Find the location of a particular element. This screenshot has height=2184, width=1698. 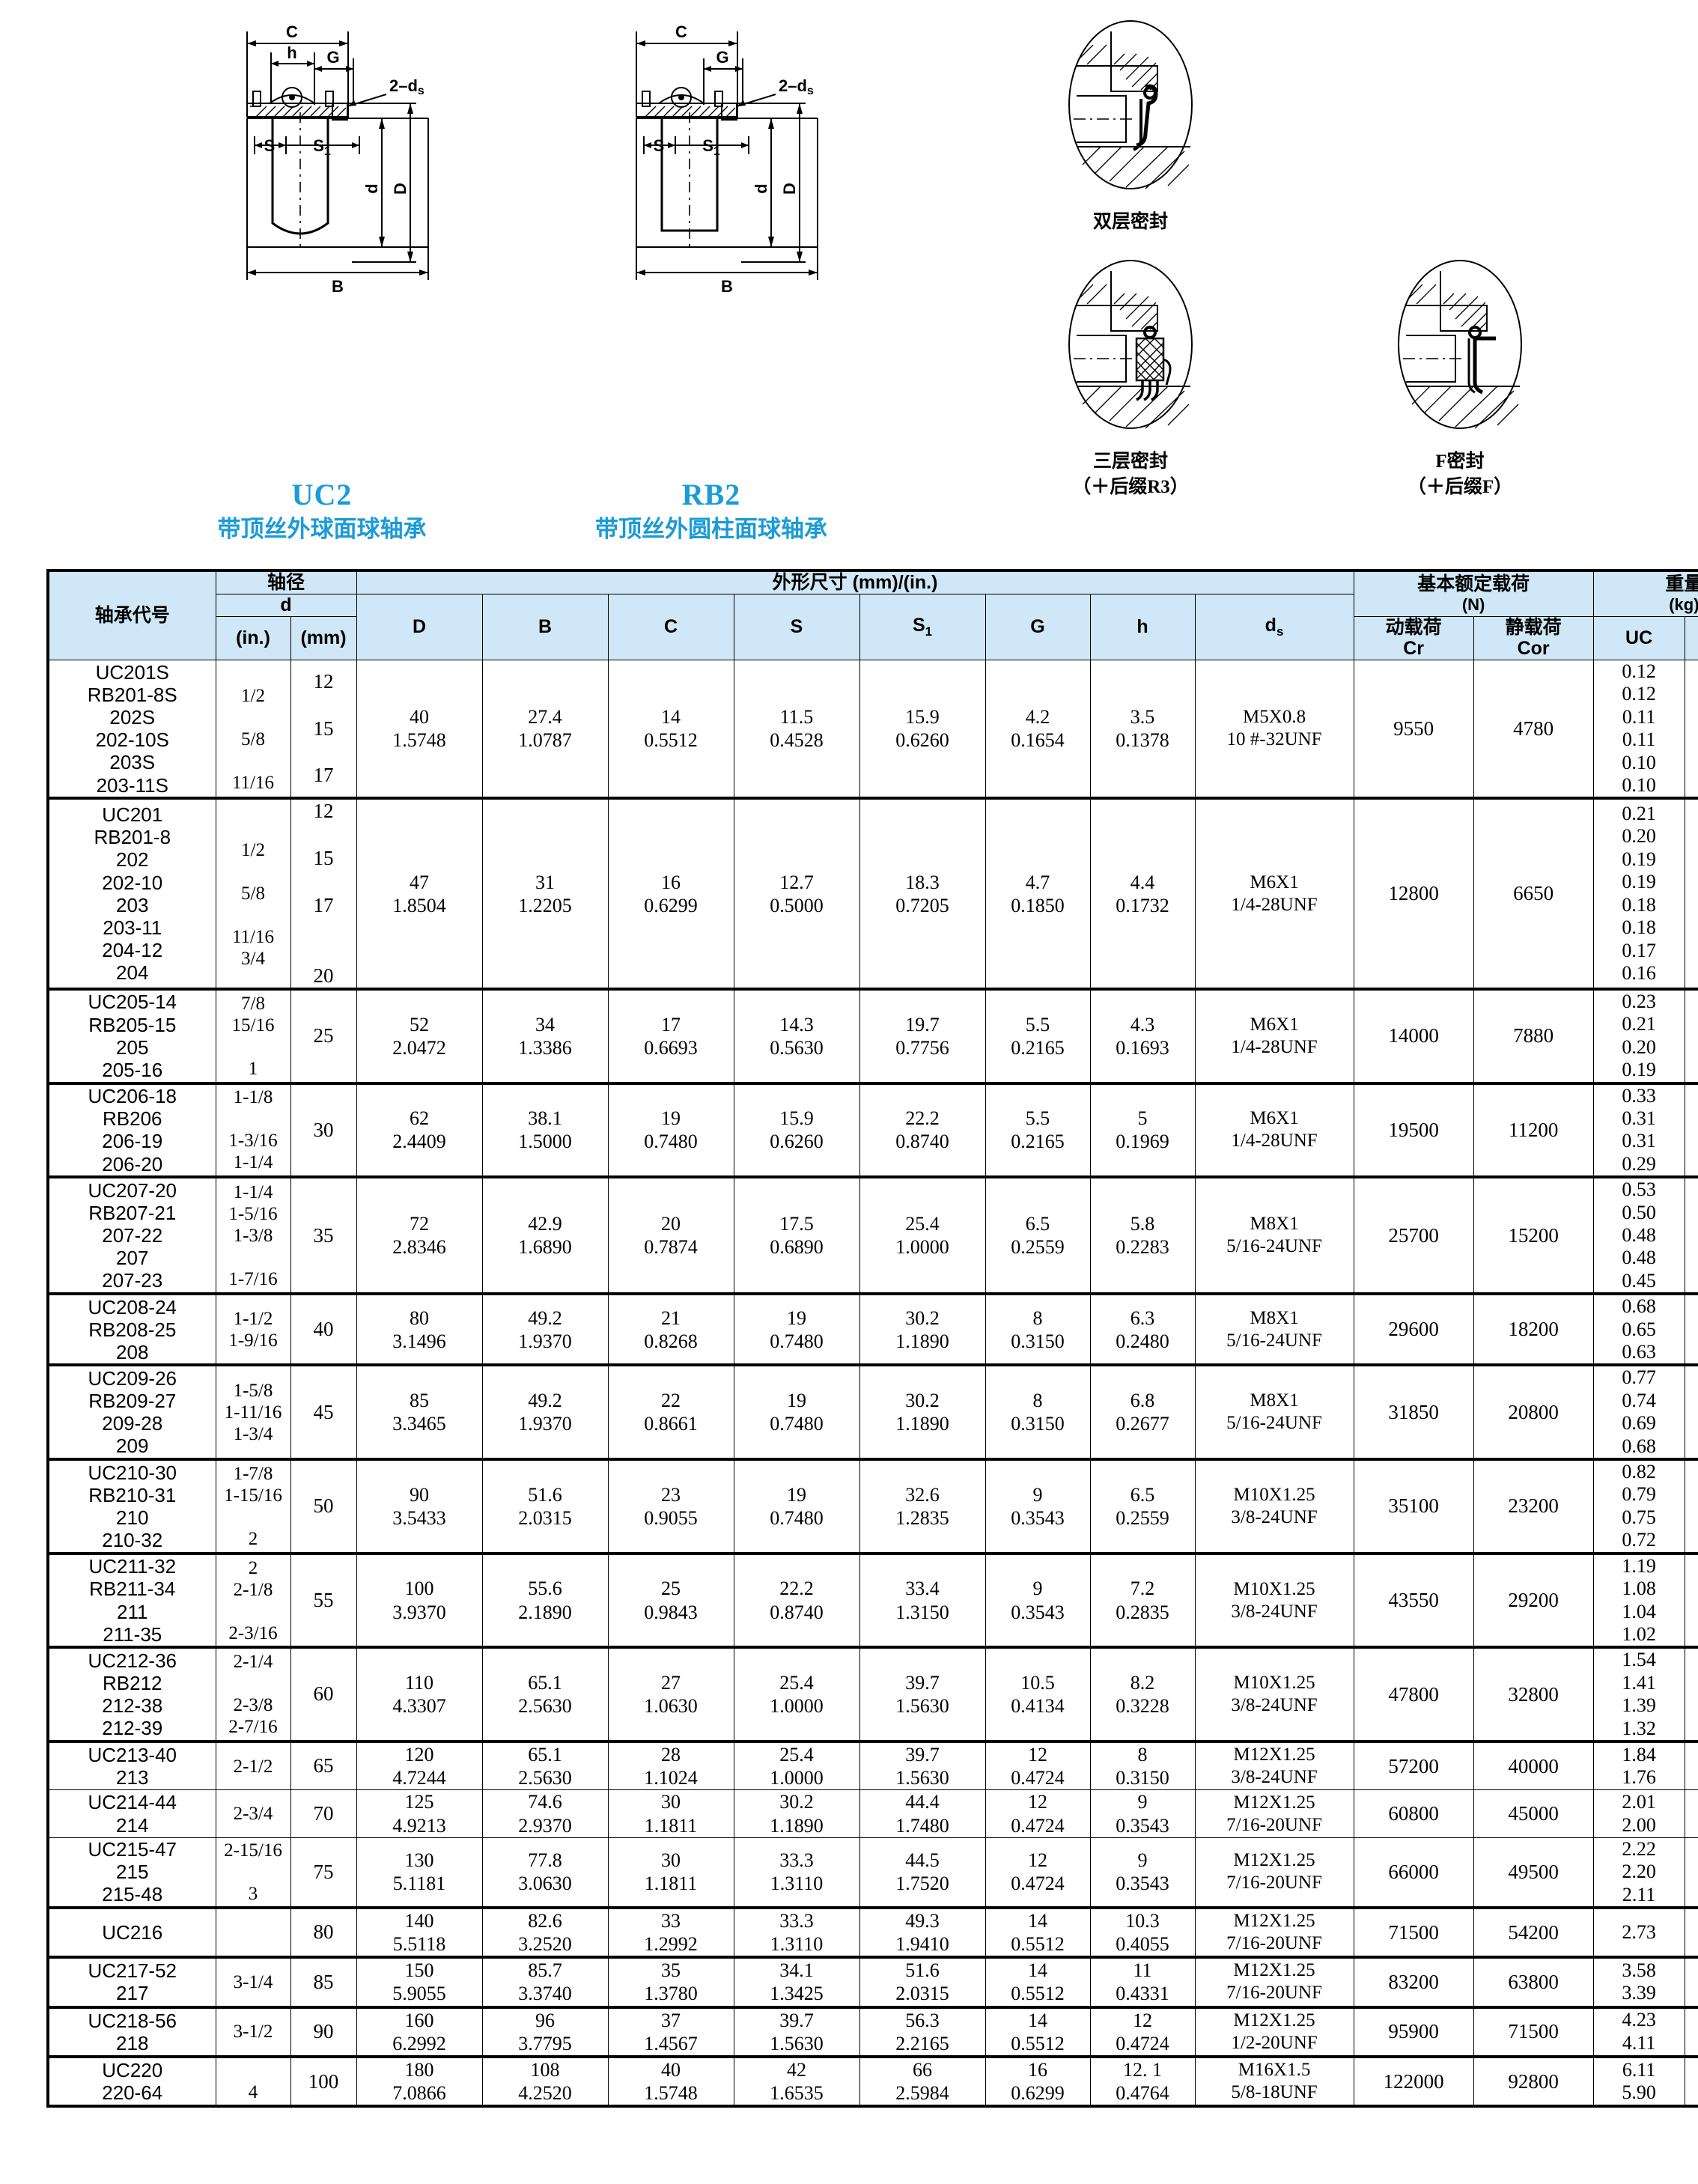

cell-weight-uc: 0.53 0.50 0.48 0.48 0.45 is located at coordinates (1638, 1236).